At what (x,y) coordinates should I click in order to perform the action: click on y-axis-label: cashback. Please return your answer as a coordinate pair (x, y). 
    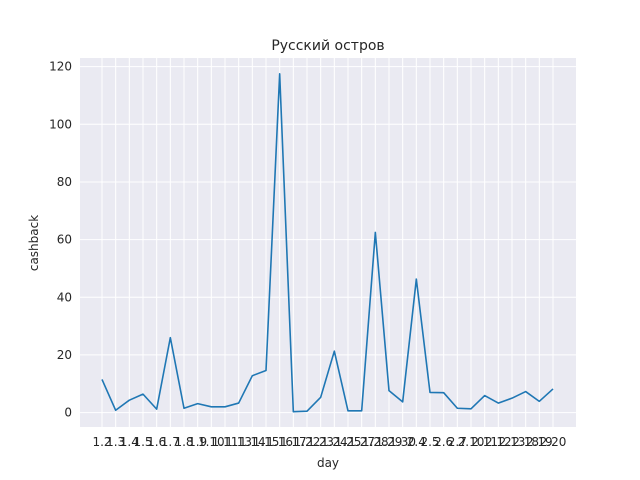
    Looking at the image, I should click on (34, 243).